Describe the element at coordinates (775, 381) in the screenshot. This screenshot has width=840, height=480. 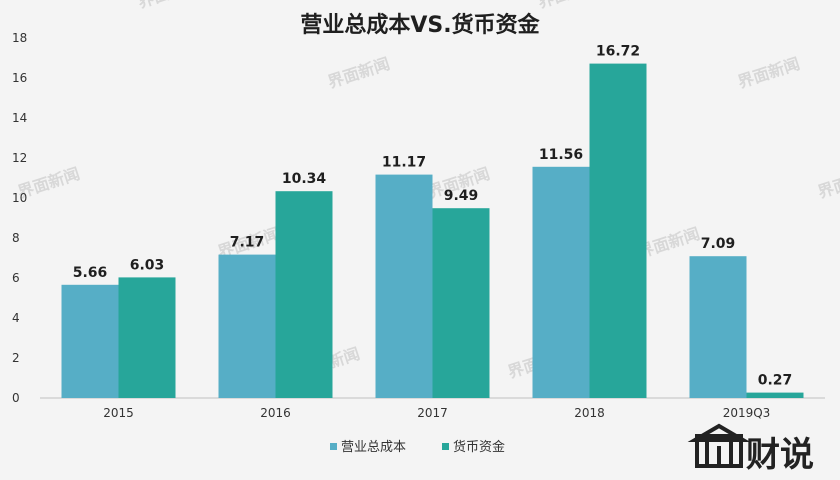
I see `data-label: 0.27` at that location.